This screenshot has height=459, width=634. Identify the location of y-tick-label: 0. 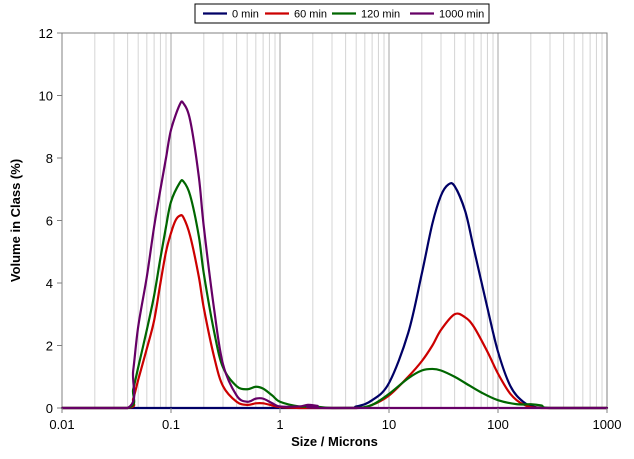
(49, 408).